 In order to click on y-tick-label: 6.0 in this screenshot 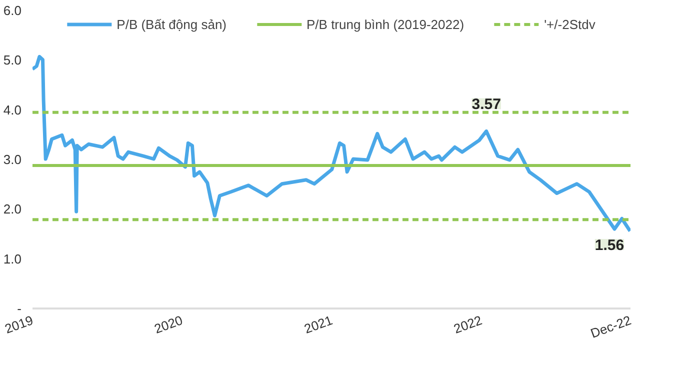, I will do `click(12, 10)`.